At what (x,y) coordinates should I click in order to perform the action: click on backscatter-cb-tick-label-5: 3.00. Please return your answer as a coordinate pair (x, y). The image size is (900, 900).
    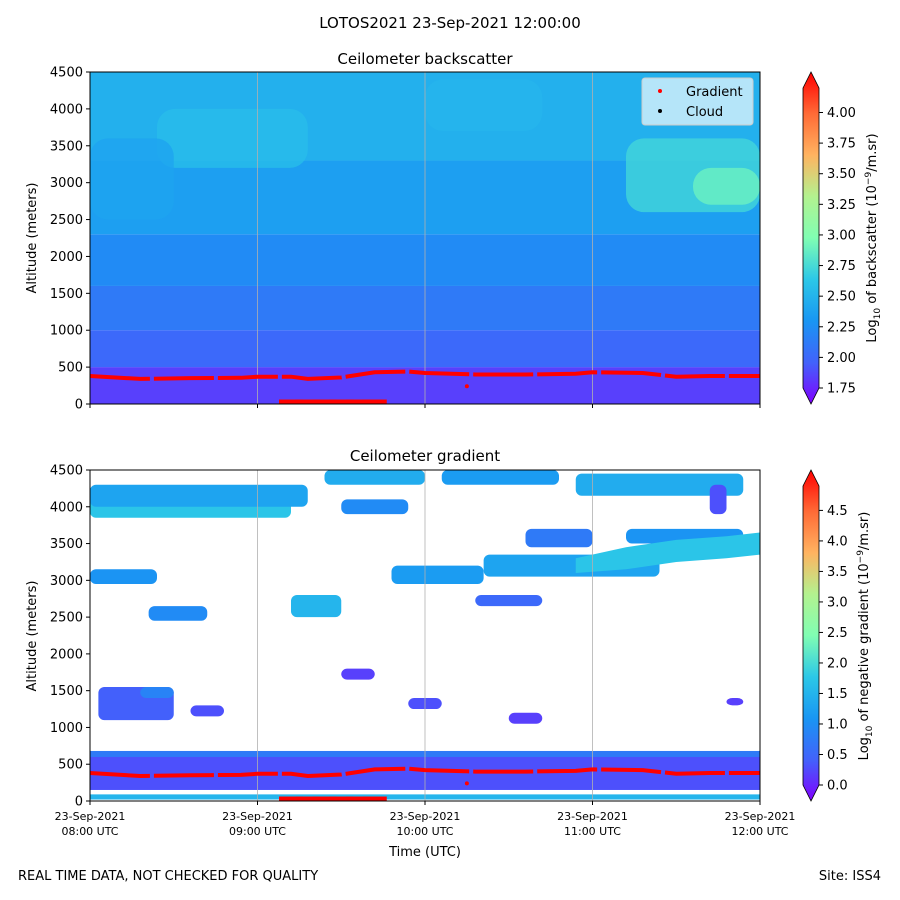
    Looking at the image, I should click on (841, 235).